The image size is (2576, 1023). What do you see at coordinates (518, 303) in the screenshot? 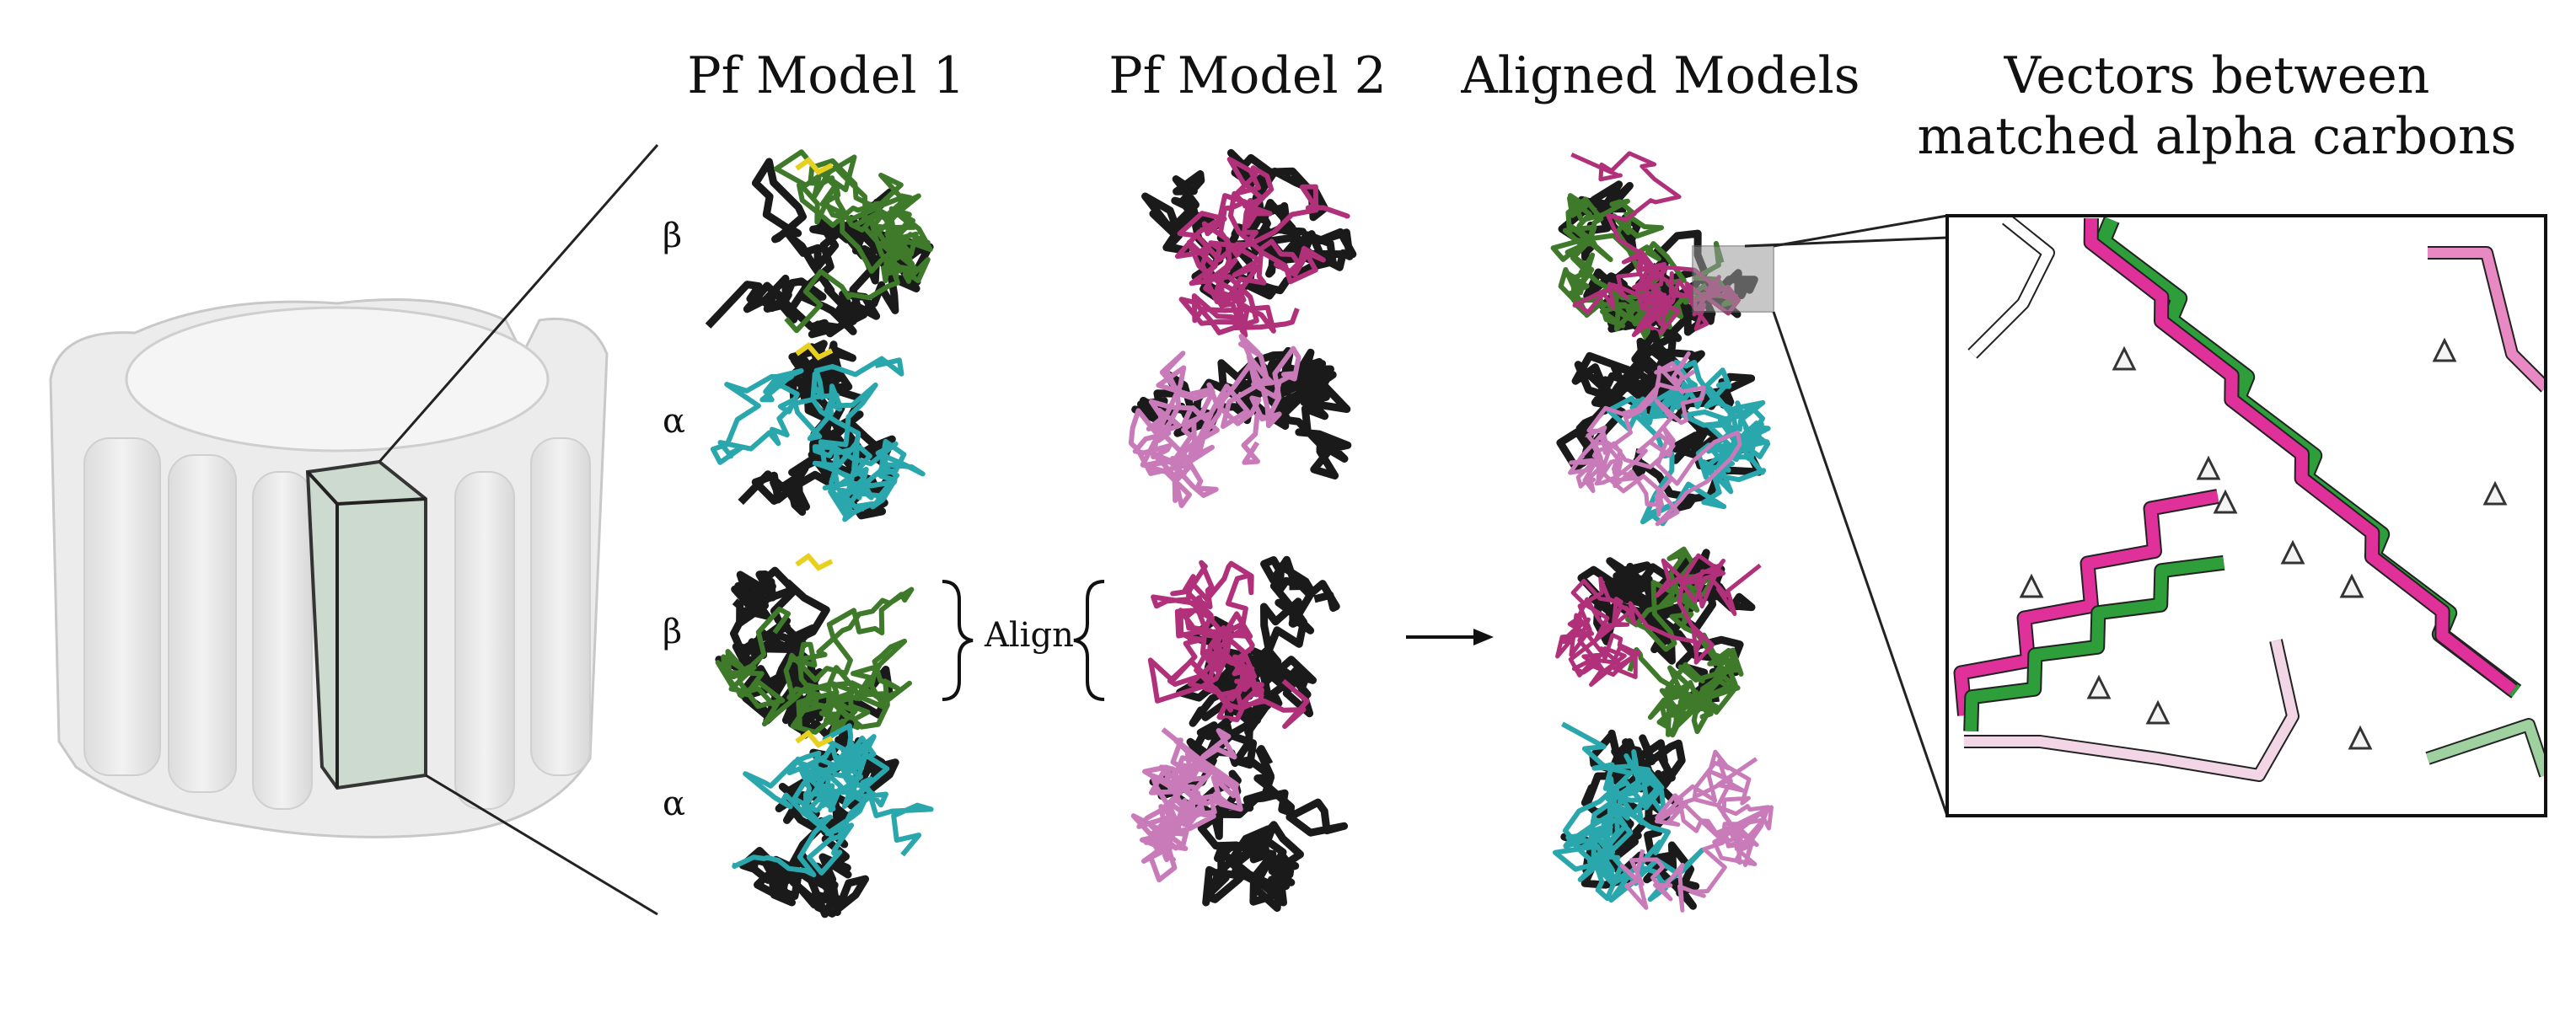
I see `zoom-line-top` at bounding box center [518, 303].